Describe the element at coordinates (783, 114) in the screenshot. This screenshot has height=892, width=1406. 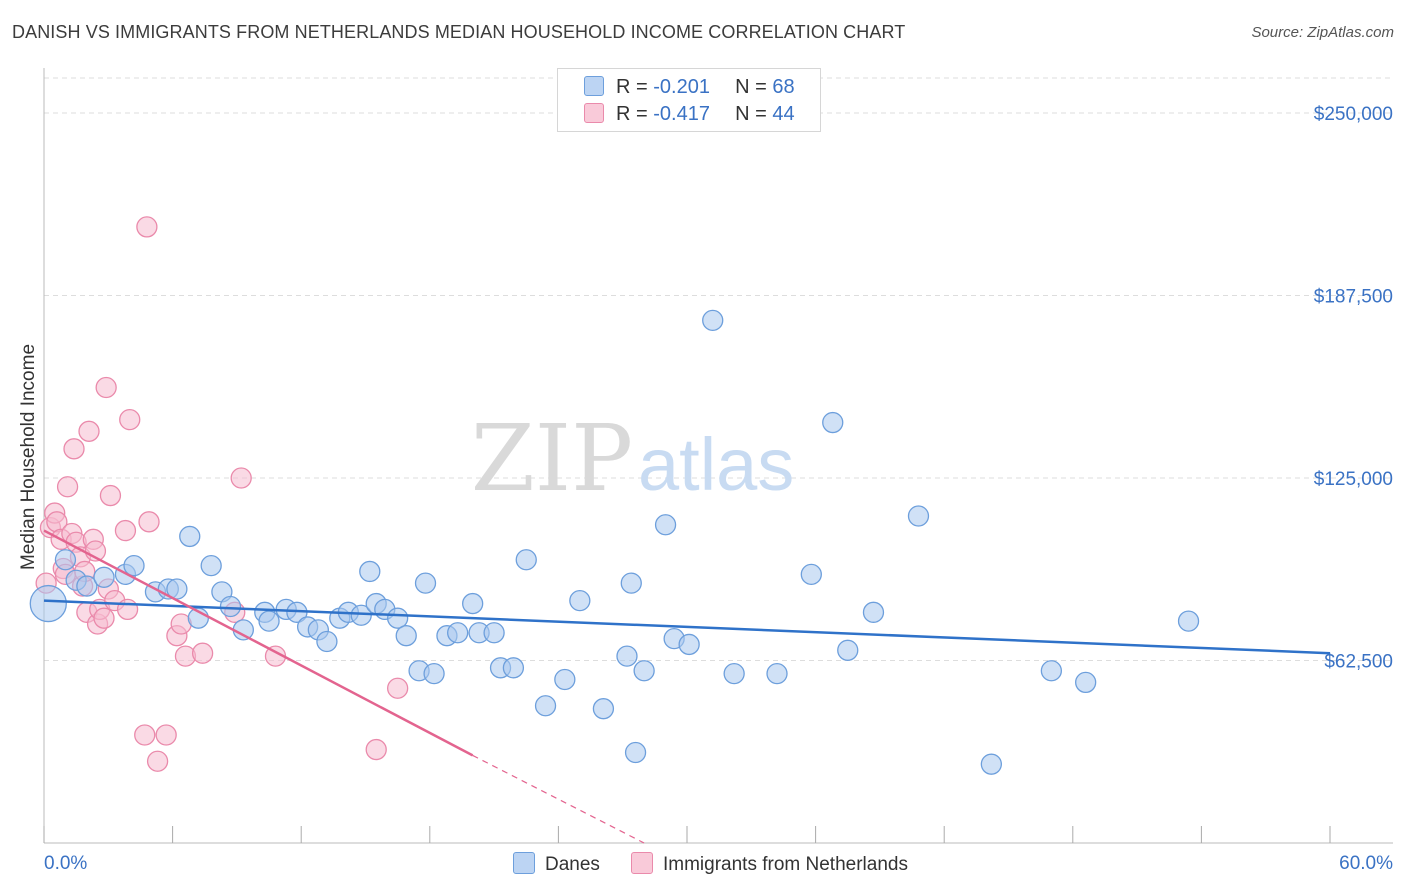
I see `legend-n-value: 44` at that location.